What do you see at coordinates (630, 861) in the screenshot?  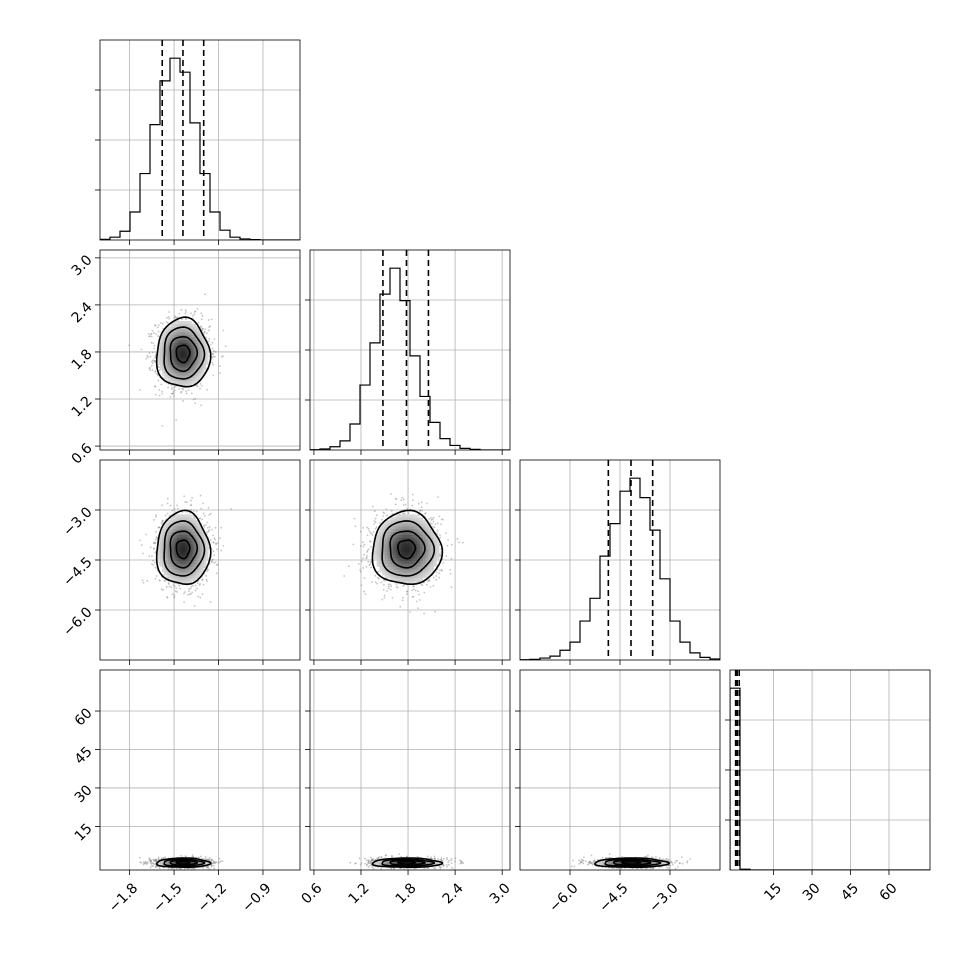 I see `panel-content` at bounding box center [630, 861].